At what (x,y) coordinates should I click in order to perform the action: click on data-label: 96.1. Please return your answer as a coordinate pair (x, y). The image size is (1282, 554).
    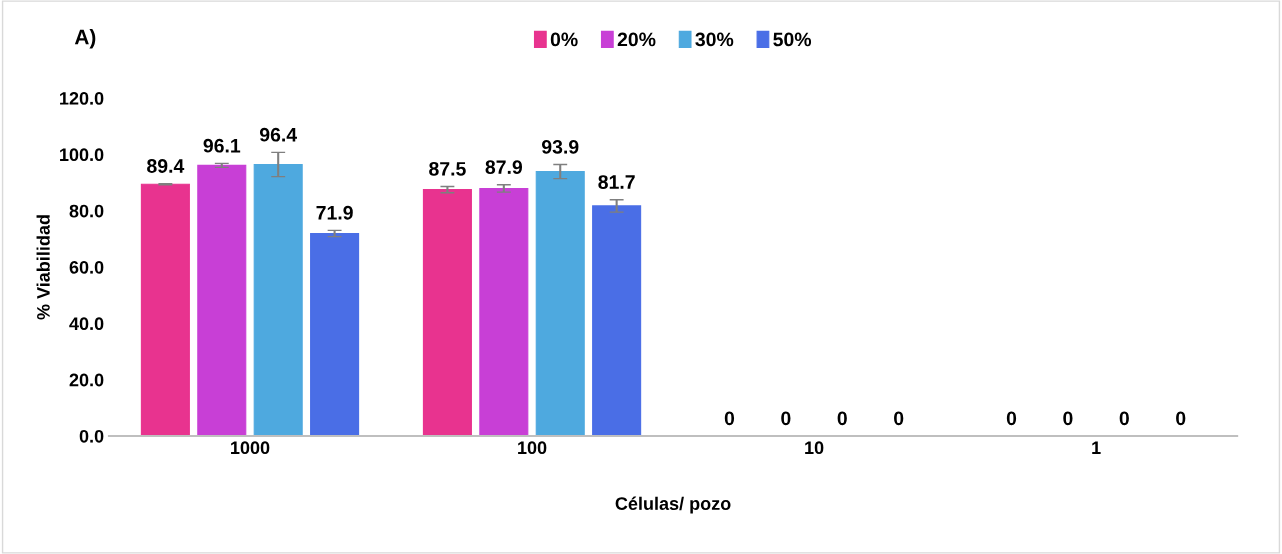
    Looking at the image, I should click on (222, 145).